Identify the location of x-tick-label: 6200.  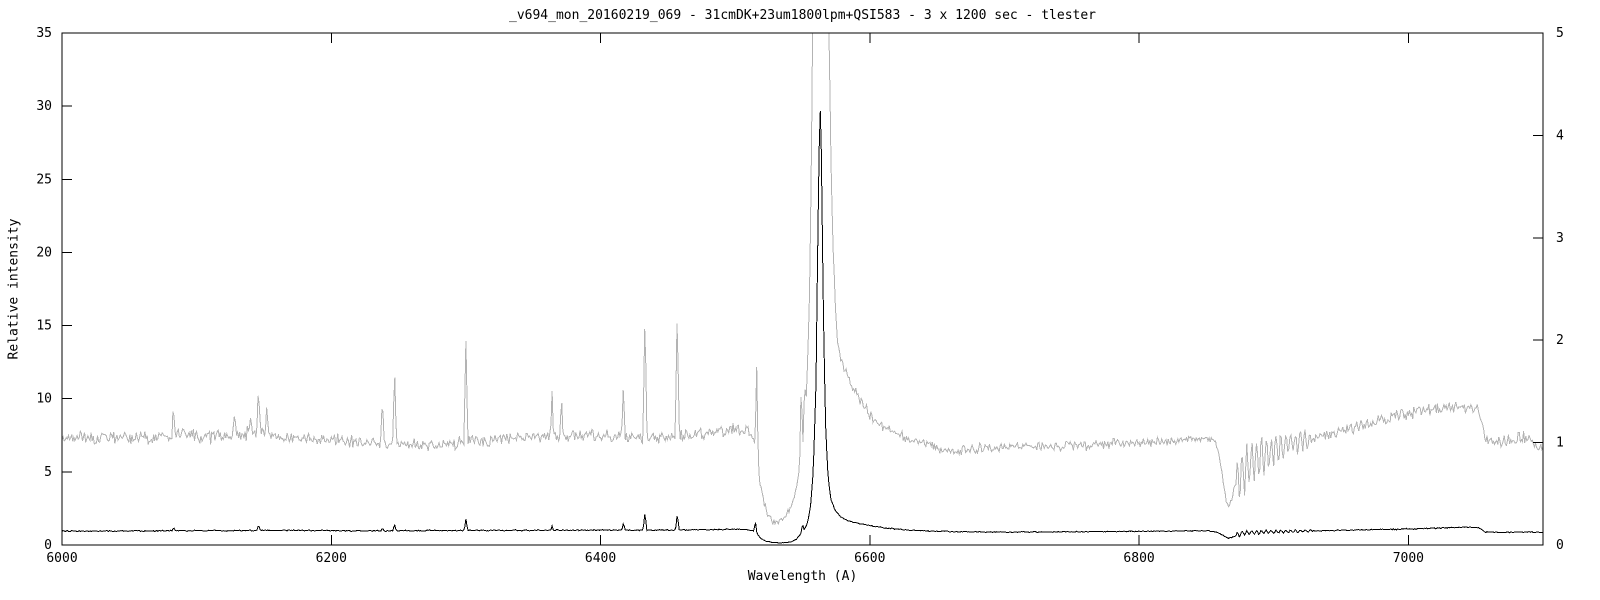
(331, 558).